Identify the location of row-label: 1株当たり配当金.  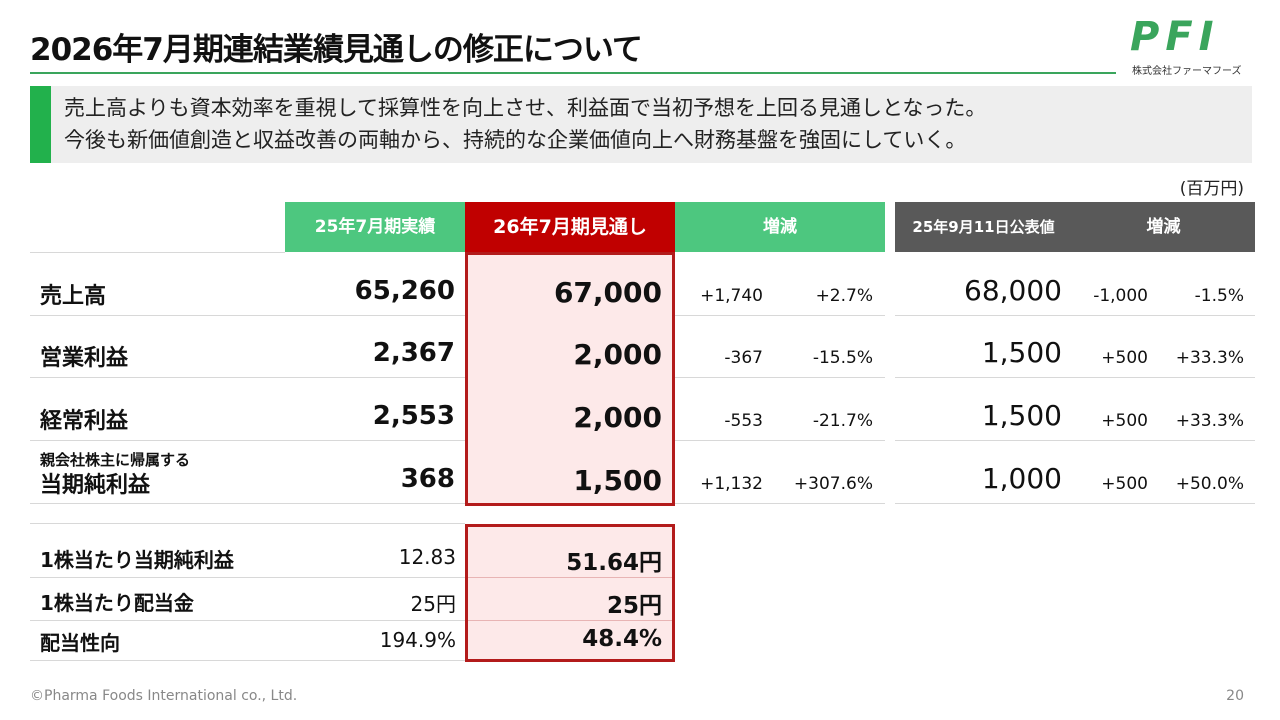
(117, 603).